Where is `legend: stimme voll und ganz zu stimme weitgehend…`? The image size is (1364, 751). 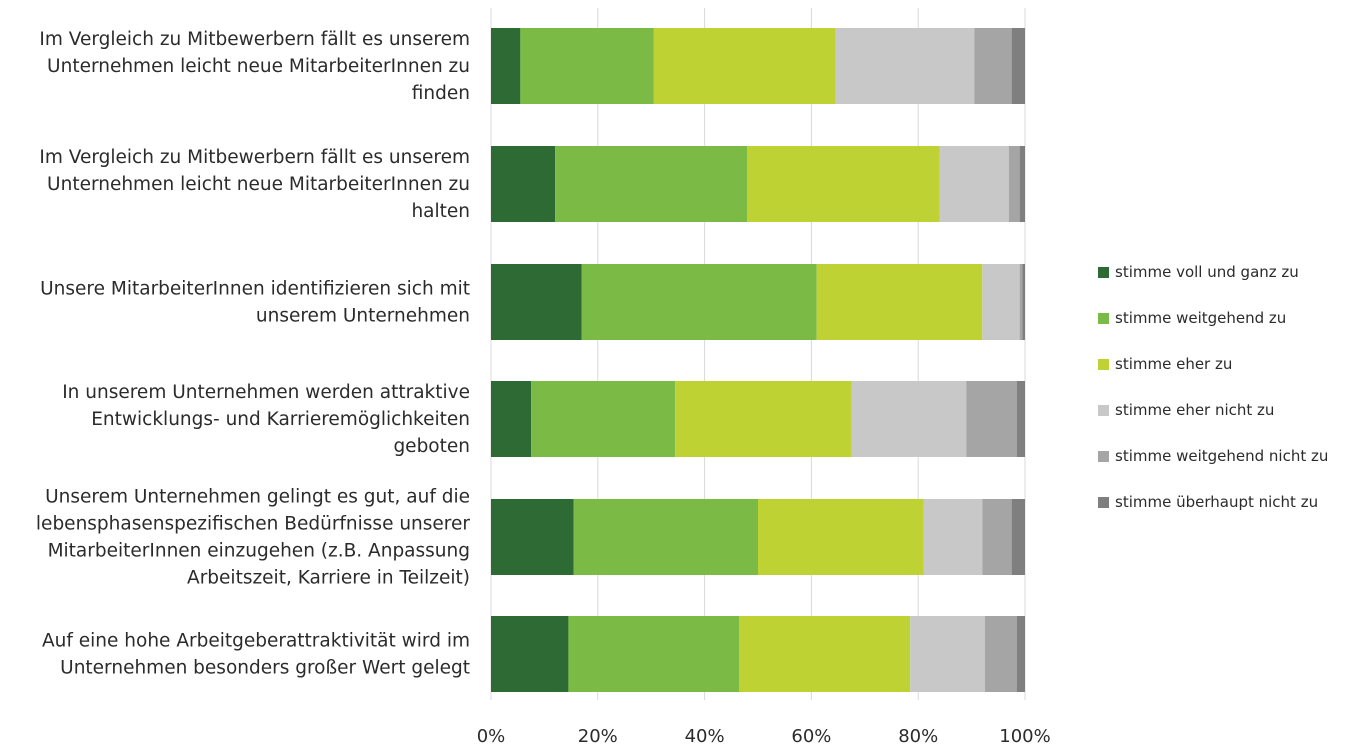
legend: stimme voll und ganz zu stimme weitgehend… is located at coordinates (1213, 387).